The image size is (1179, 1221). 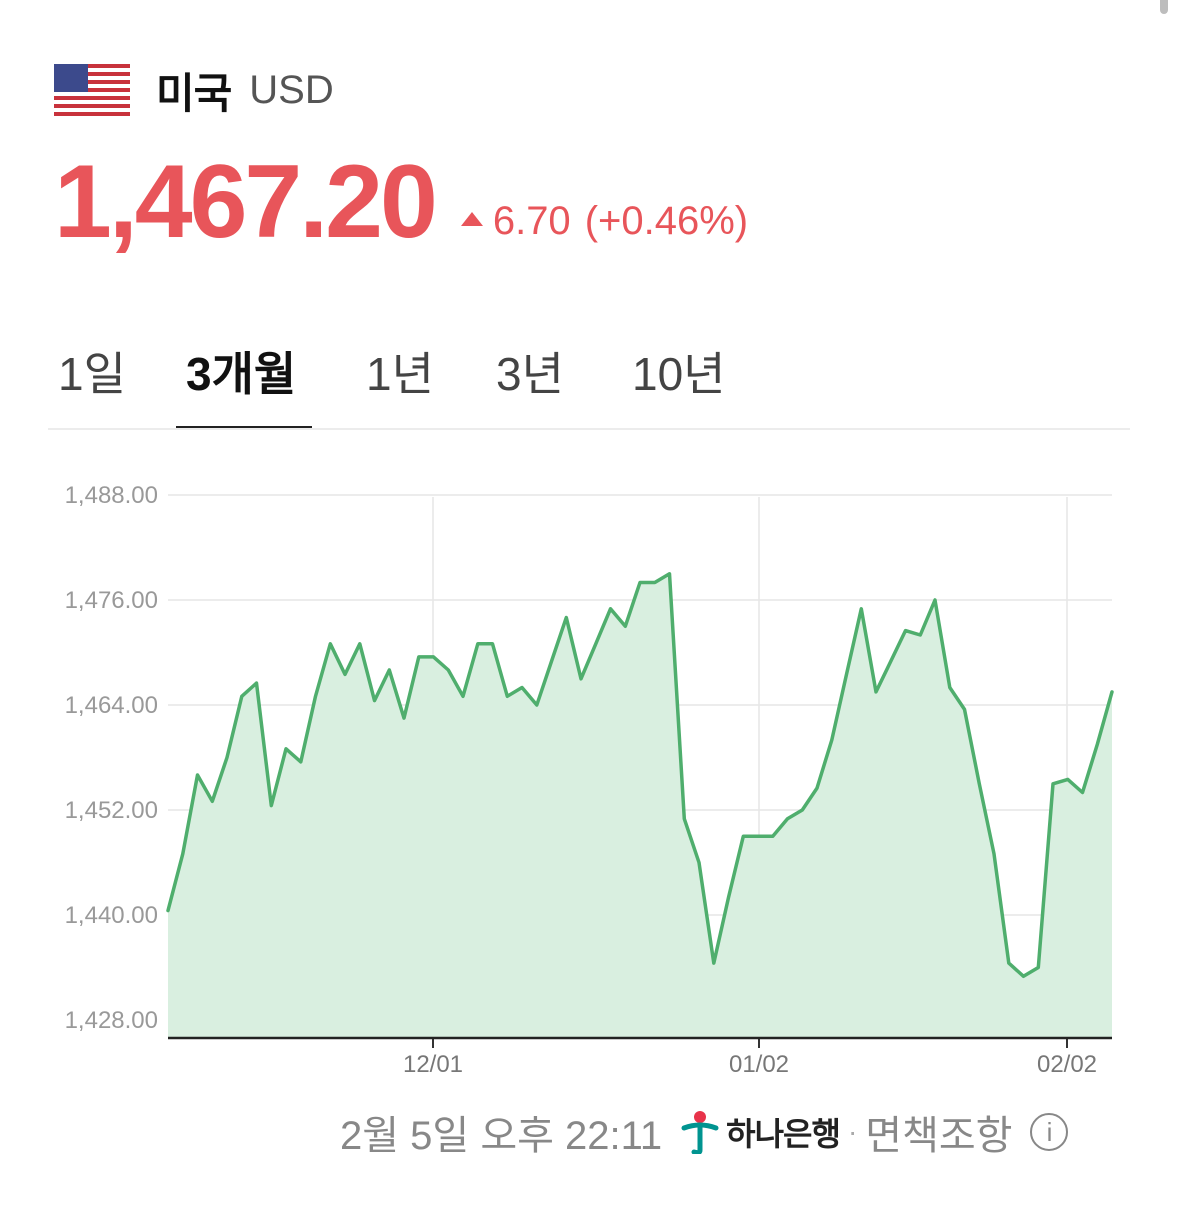 What do you see at coordinates (92, 90) in the screenshot?
I see `us-flag-icon` at bounding box center [92, 90].